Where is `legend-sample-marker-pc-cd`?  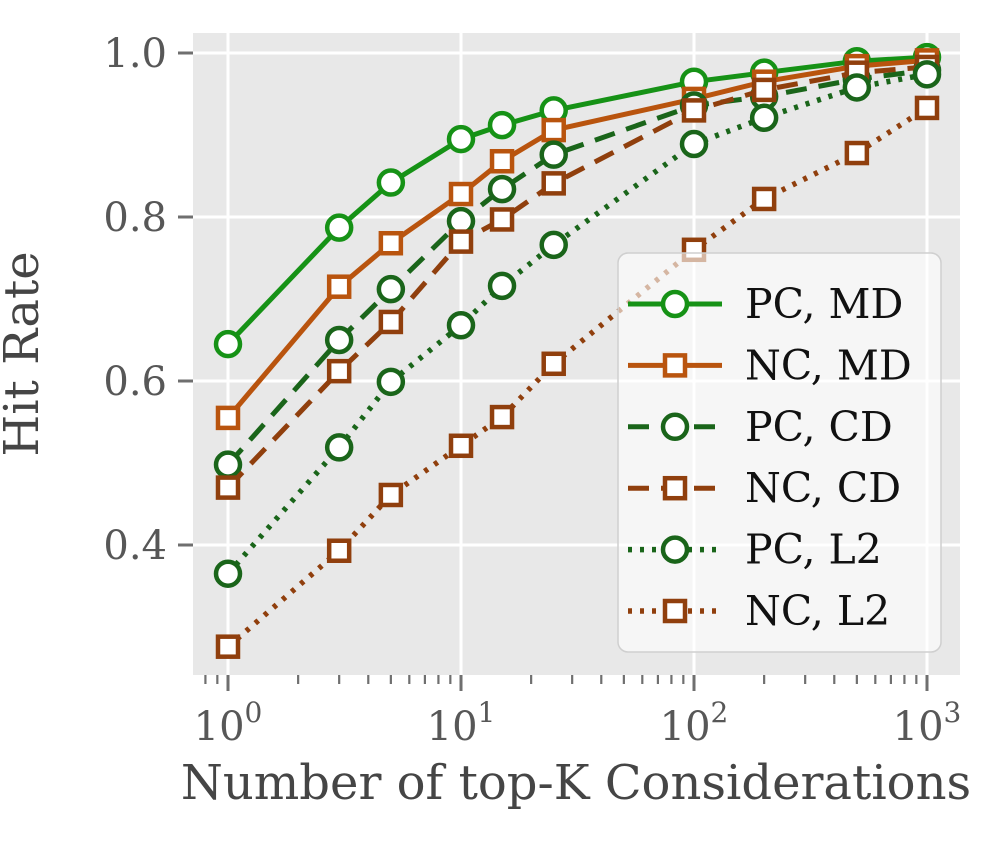
legend-sample-marker-pc-cd is located at coordinates (675, 427).